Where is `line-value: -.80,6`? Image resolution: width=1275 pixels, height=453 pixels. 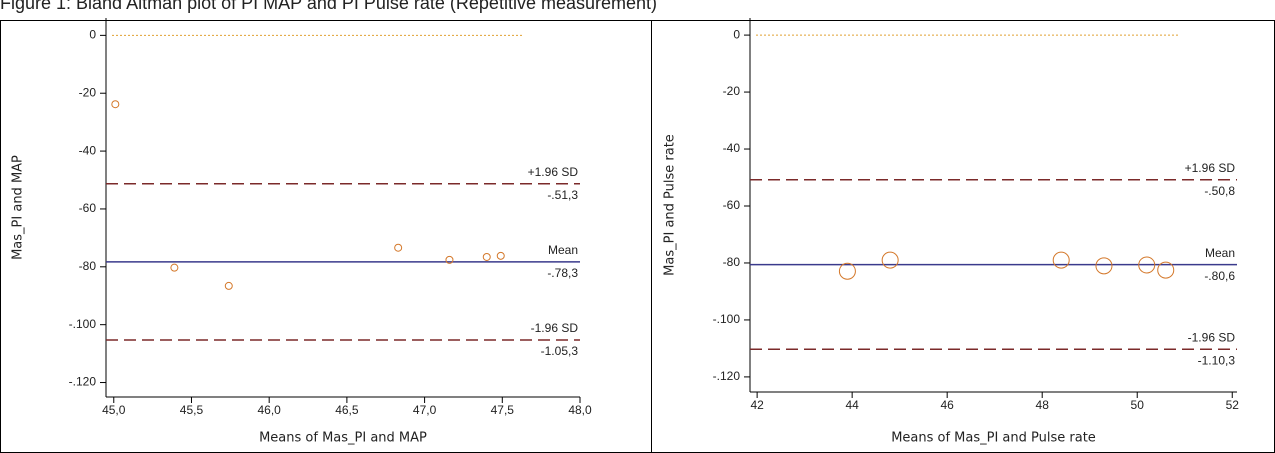
line-value: -.80,6 is located at coordinates (1219, 276).